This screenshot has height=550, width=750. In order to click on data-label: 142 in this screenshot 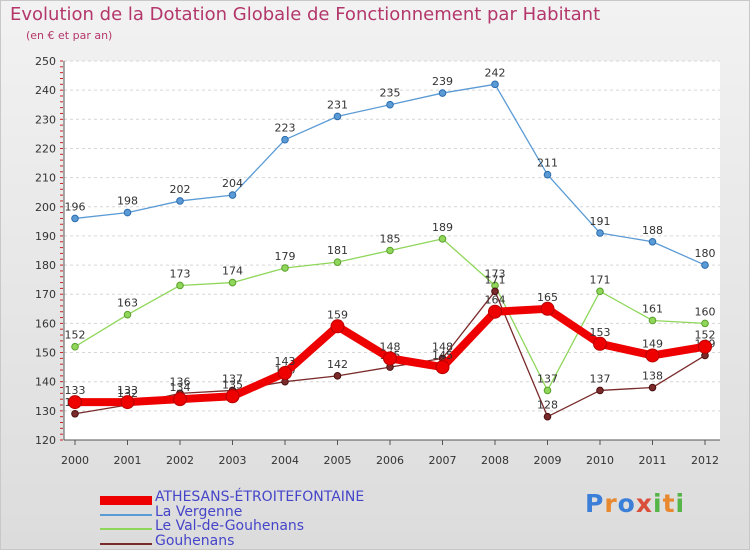, I will do `click(337, 364)`.